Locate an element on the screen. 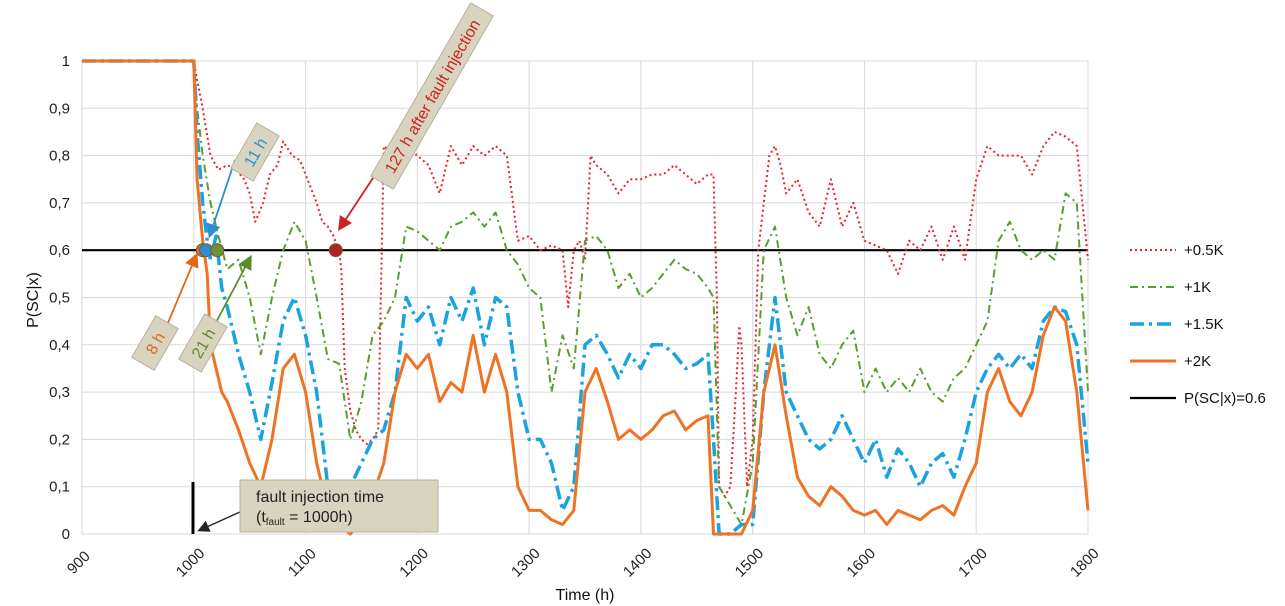 This screenshot has width=1285, height=606. label-box-11h is located at coordinates (255, 152).